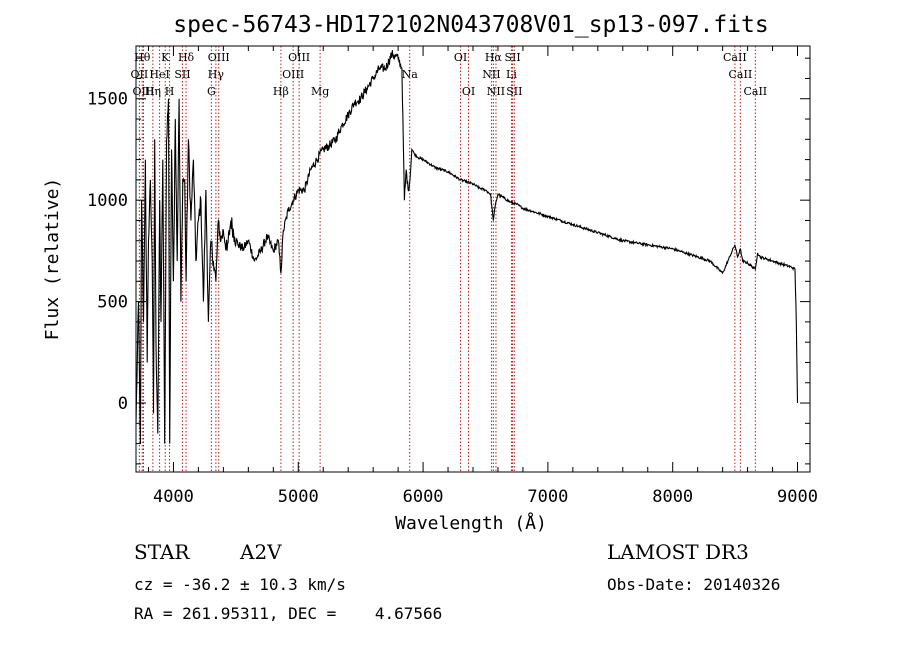  What do you see at coordinates (320, 91) in the screenshot?
I see `line-label: Mg` at bounding box center [320, 91].